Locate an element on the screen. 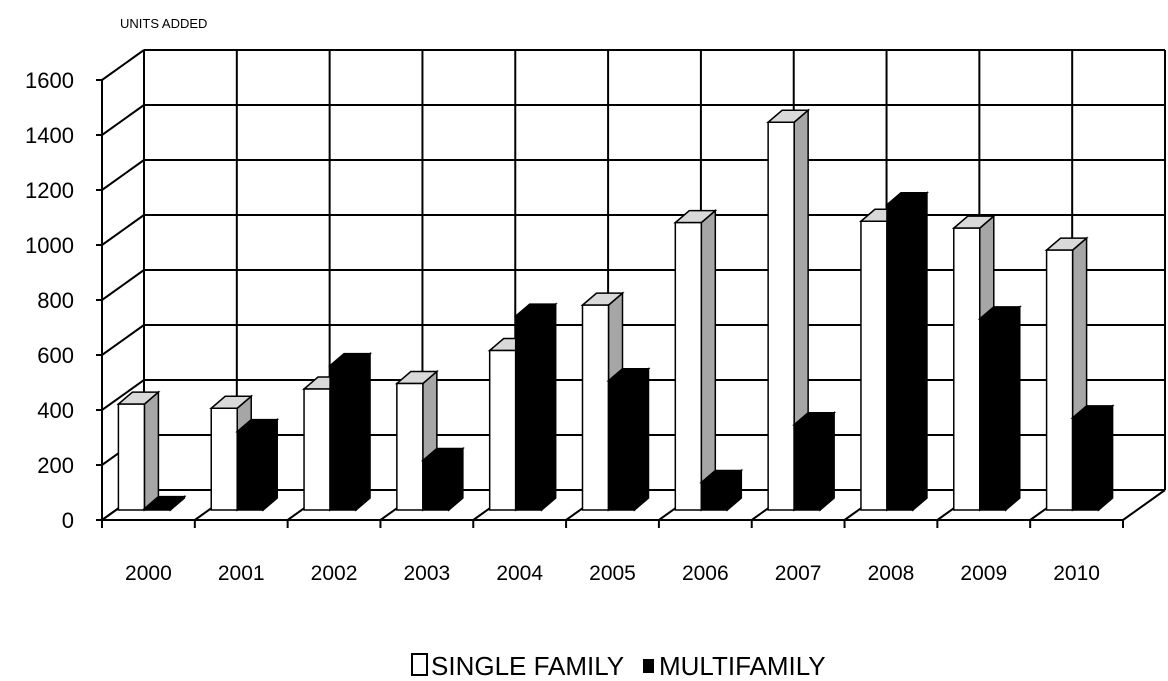 This screenshot has width=1168, height=681. y-tick-label: 1600 is located at coordinates (49, 80).